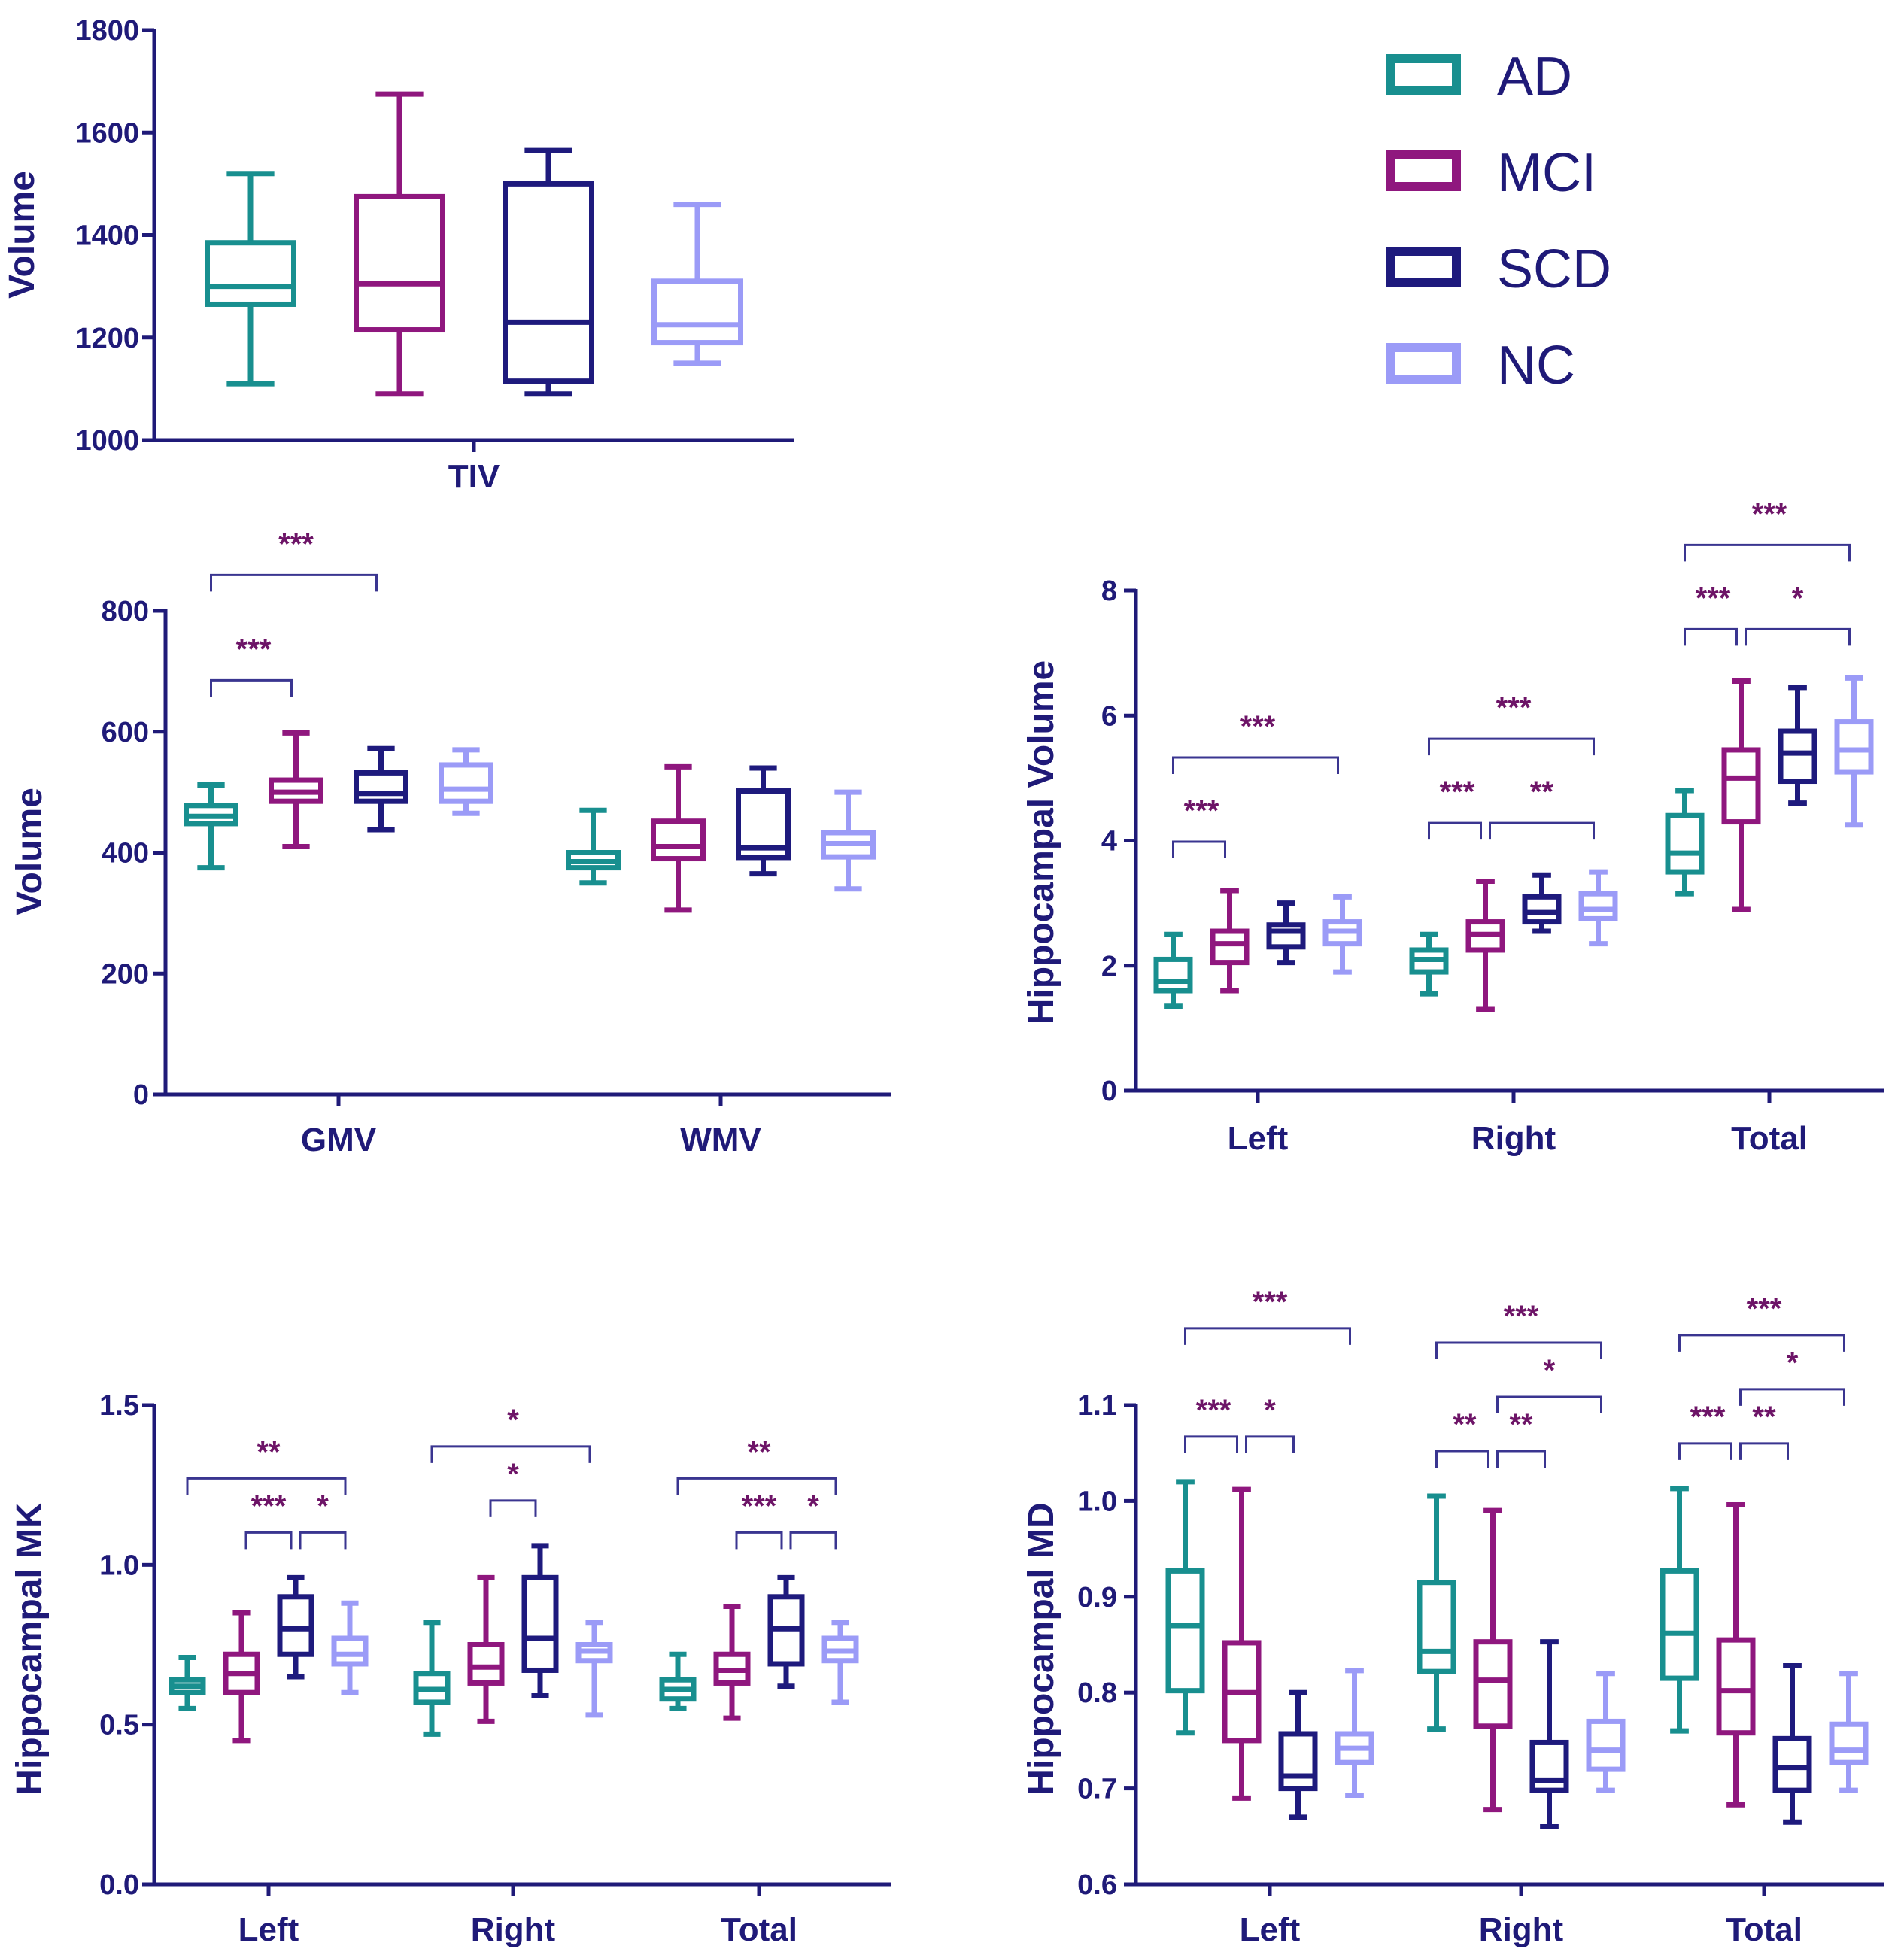 The image size is (1904, 1958). What do you see at coordinates (1097, 1406) in the screenshot?
I see `y-tick-label: 1.1` at bounding box center [1097, 1406].